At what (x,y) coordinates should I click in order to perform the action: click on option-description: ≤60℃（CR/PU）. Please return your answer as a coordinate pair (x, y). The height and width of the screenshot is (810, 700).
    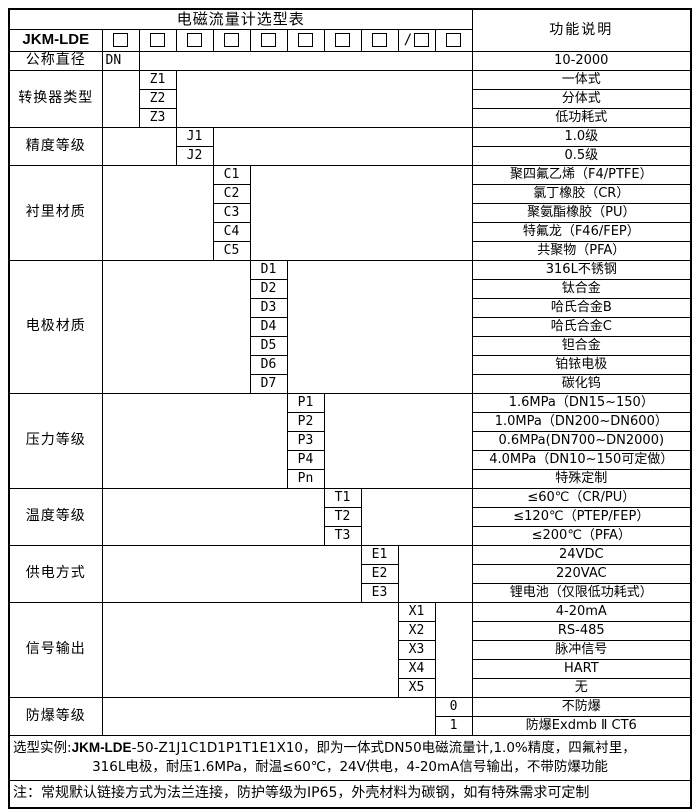
    Looking at the image, I should click on (581, 497).